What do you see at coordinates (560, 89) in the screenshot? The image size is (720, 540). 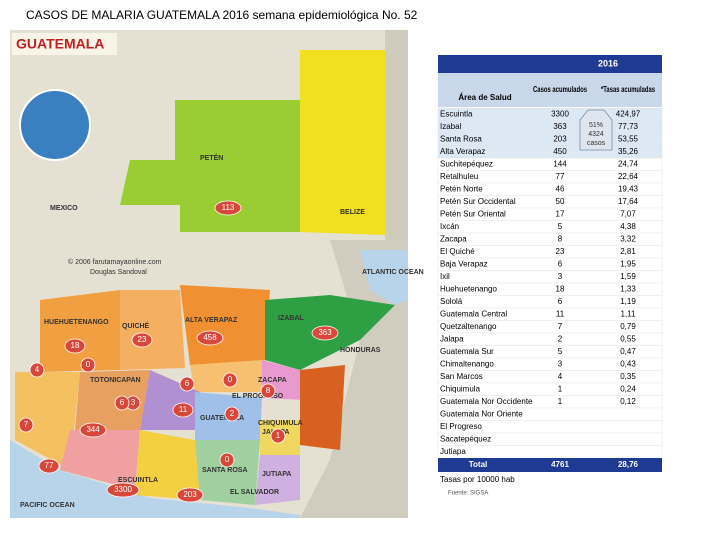 I see `header: Casos acumulados` at bounding box center [560, 89].